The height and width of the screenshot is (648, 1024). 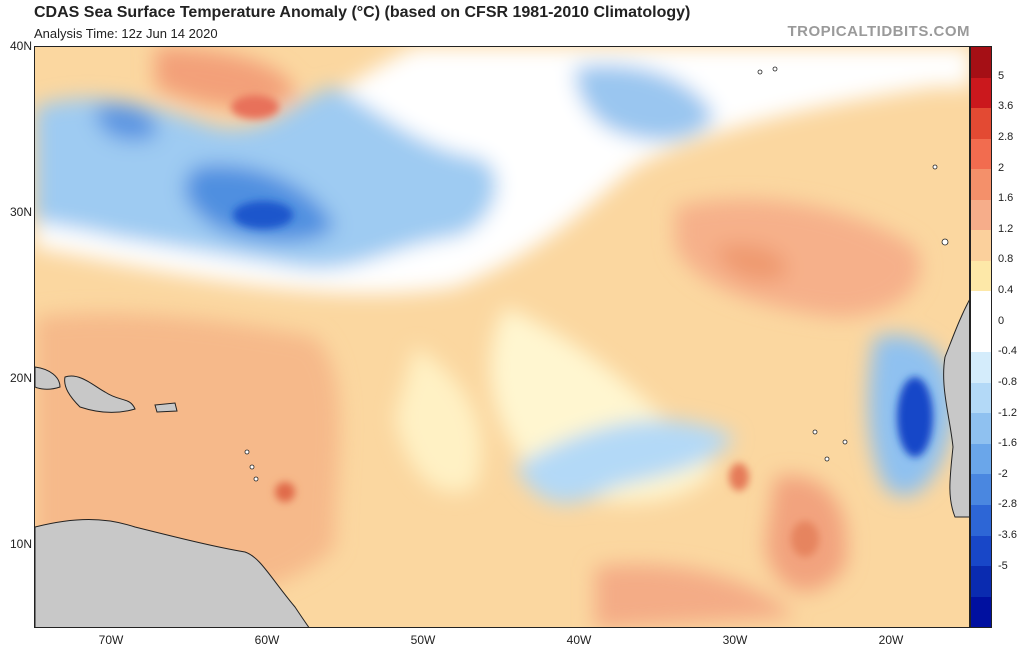 I want to click on lon-label-70w: 70W, so click(x=111, y=640).